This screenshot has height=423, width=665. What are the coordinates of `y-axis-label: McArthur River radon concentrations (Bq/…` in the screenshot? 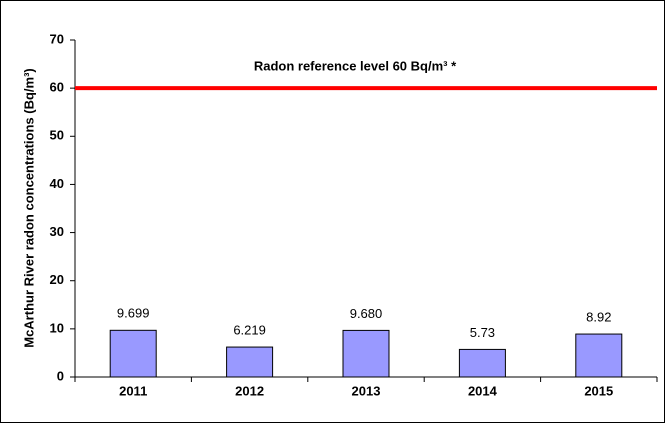 It's located at (28, 208).